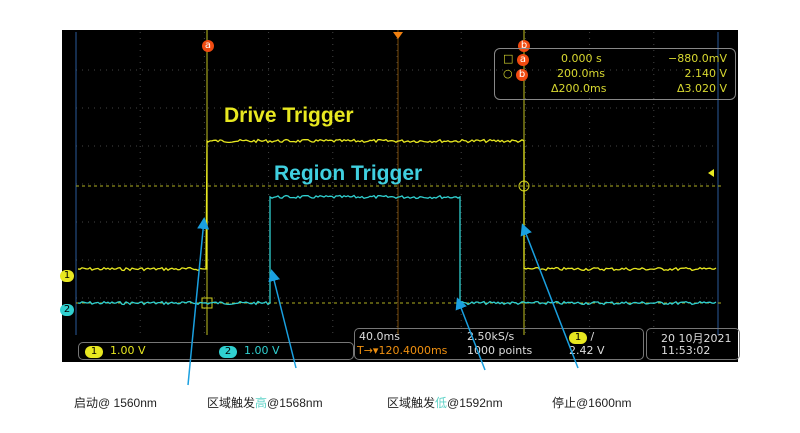 This screenshot has width=800, height=433. What do you see at coordinates (592, 403) in the screenshot?
I see `stop-label: 停止@1600nm` at bounding box center [592, 403].